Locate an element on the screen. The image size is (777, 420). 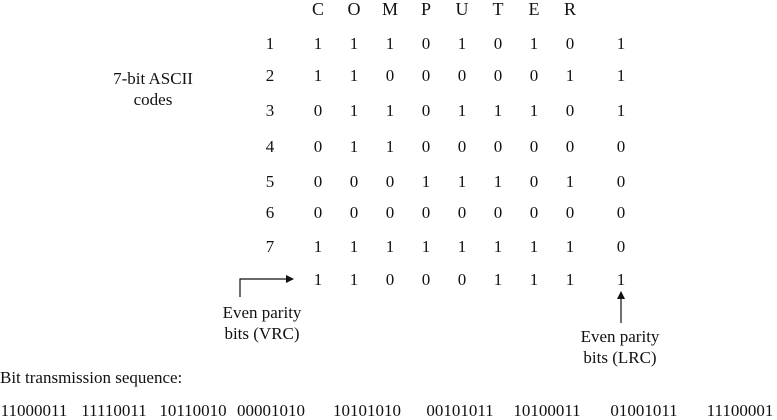
column-letter: U is located at coordinates (462, 9).